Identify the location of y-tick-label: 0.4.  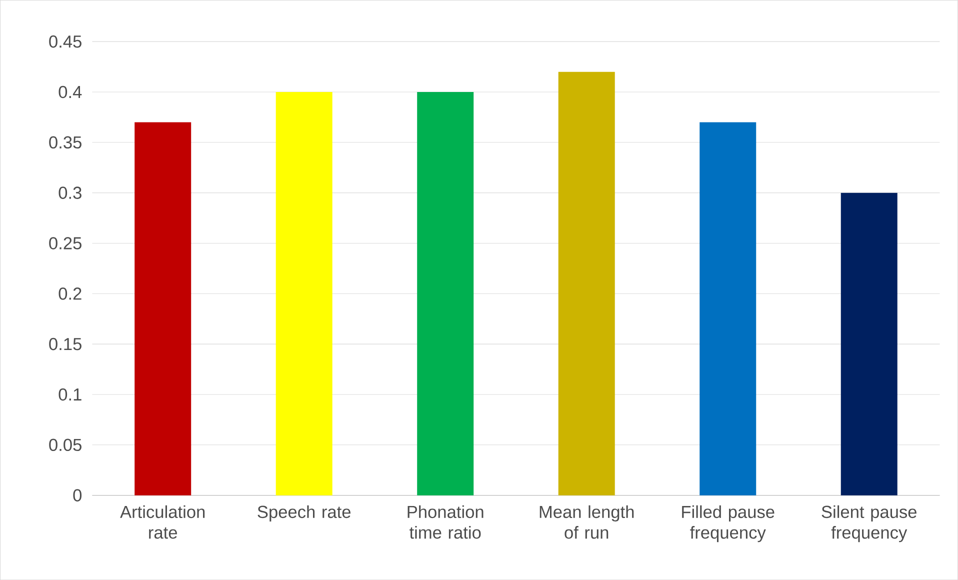
(70, 92).